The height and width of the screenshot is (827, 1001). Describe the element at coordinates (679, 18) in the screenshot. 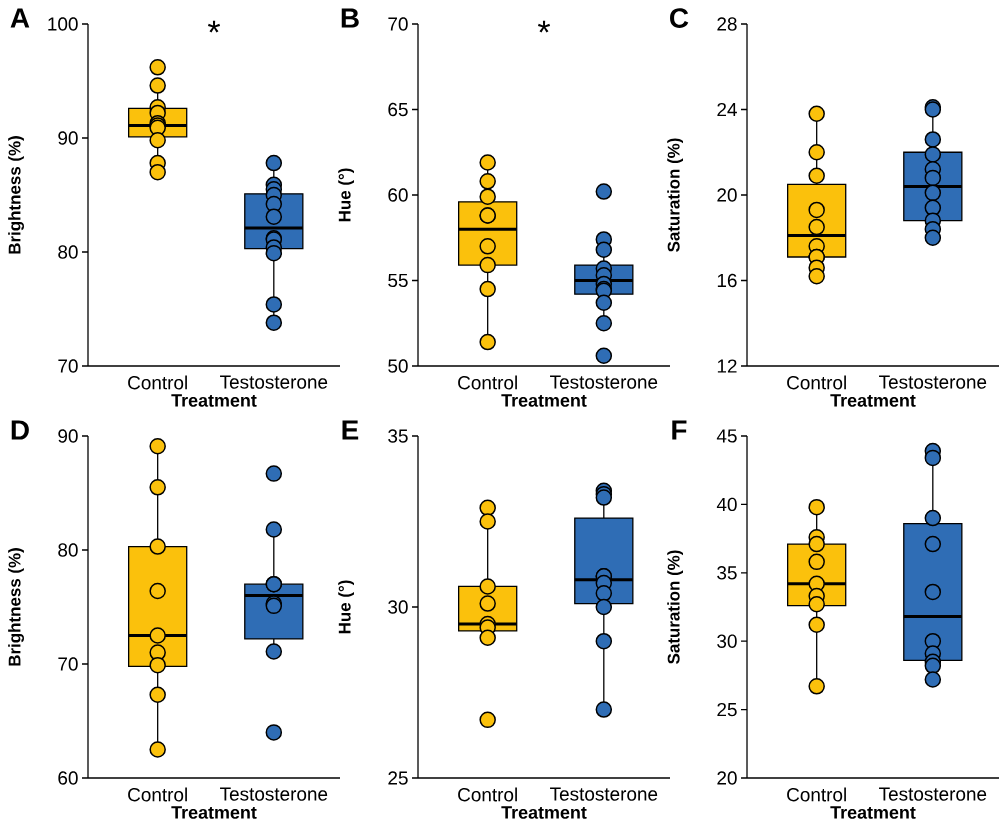

I see `chart-title: C` at that location.